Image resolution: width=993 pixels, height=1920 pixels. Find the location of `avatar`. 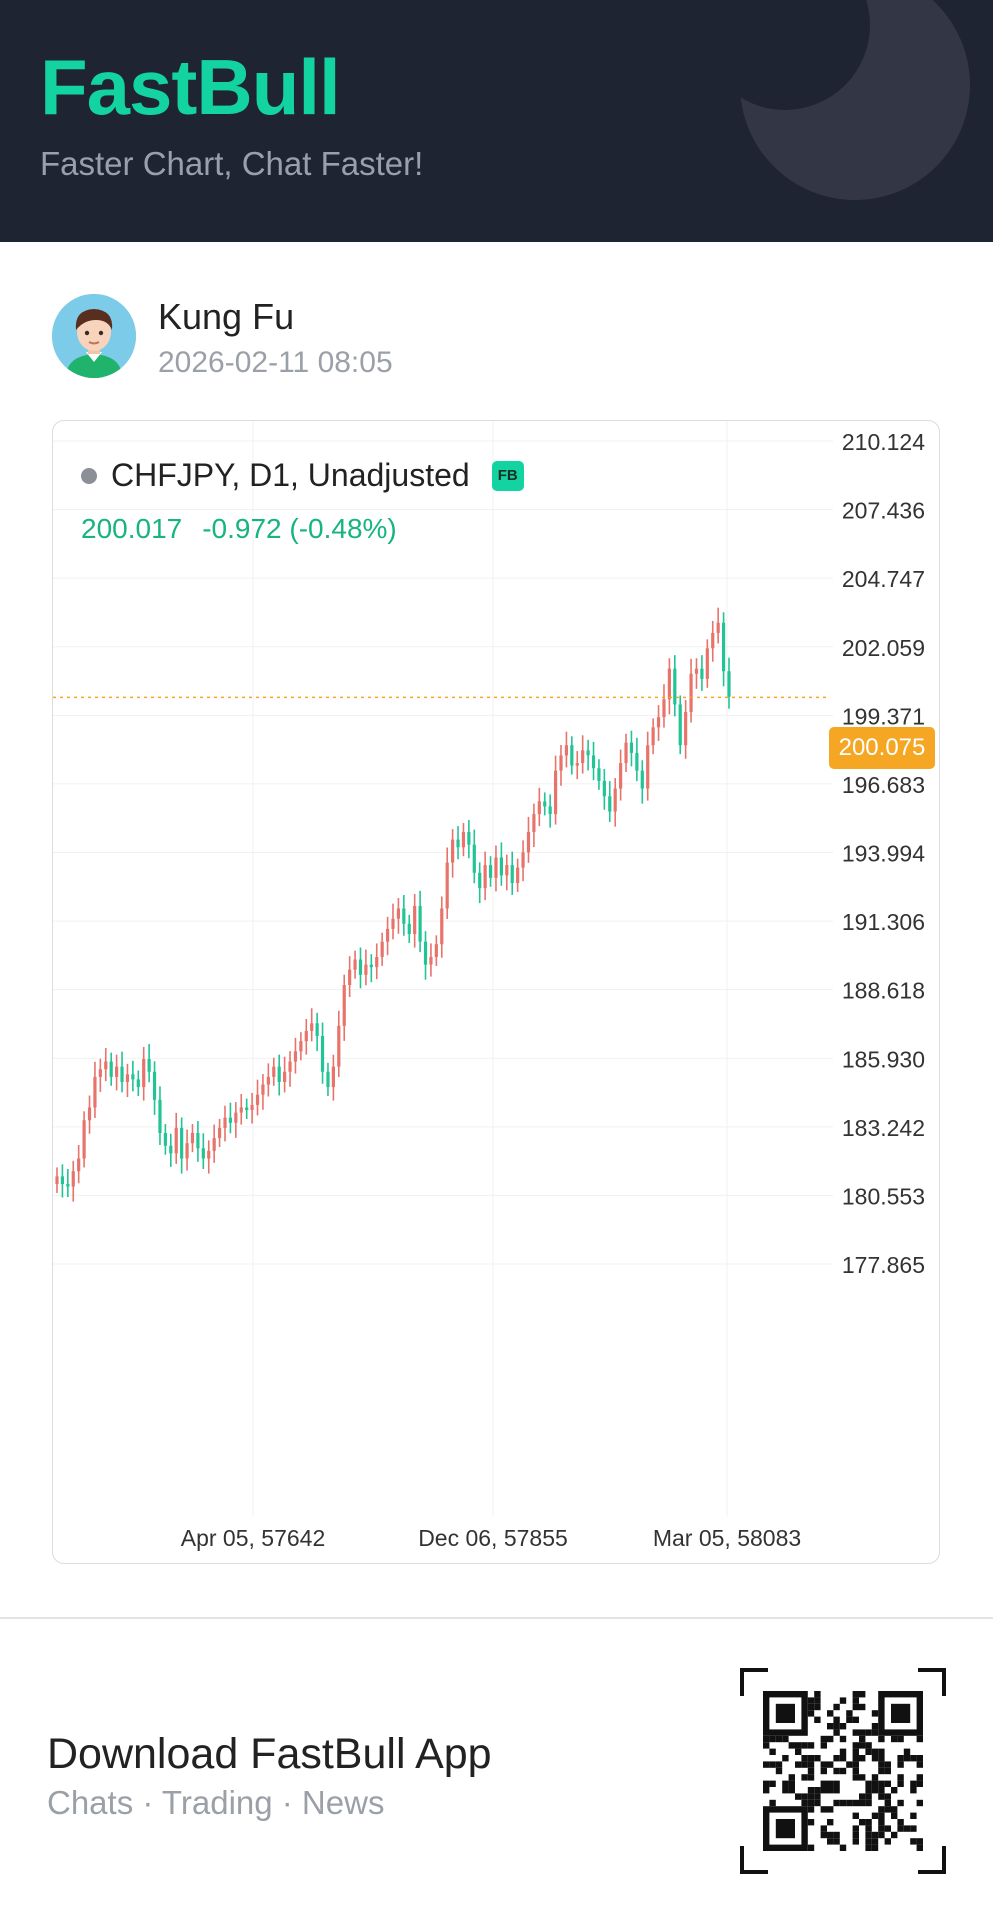

avatar is located at coordinates (94, 336).